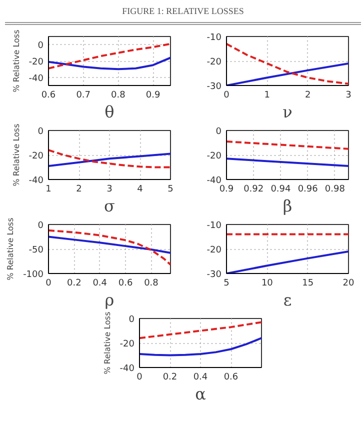 Image resolution: width=363 pixels, height=427 pixels. I want to click on x-axis-title: β, so click(287, 206).